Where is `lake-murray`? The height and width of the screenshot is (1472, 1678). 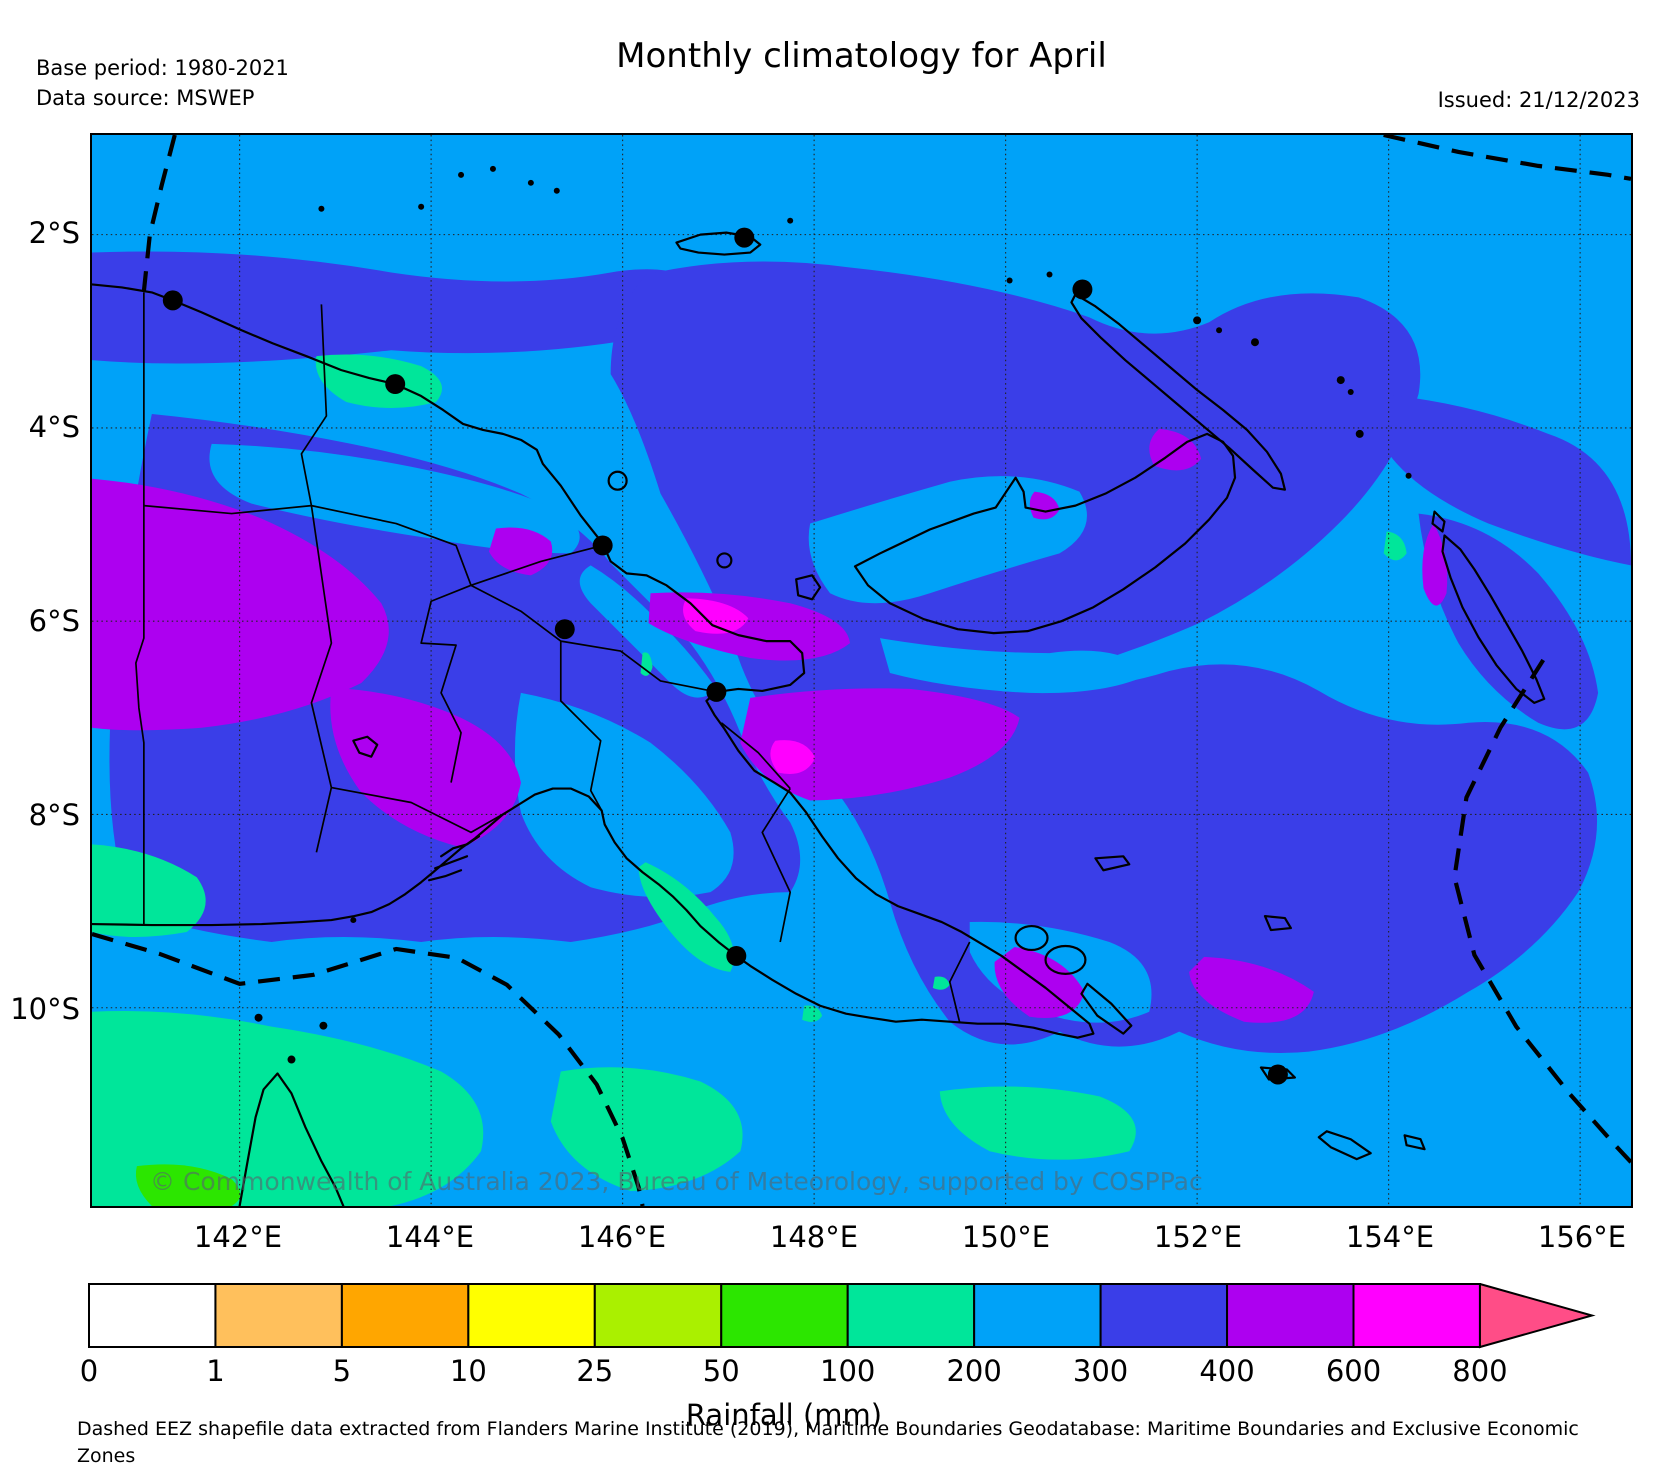
lake-murray is located at coordinates (365, 746).